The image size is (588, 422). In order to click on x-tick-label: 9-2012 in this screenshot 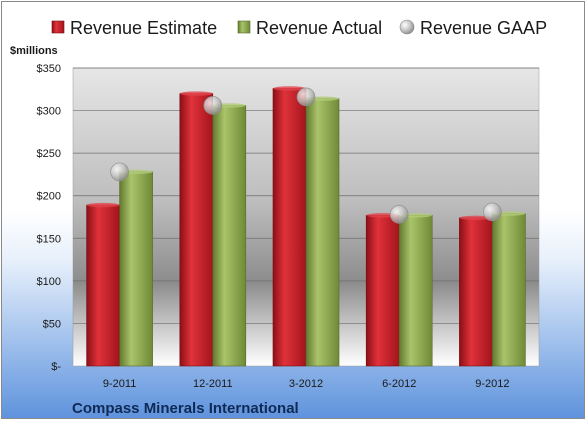, I will do `click(492, 384)`.